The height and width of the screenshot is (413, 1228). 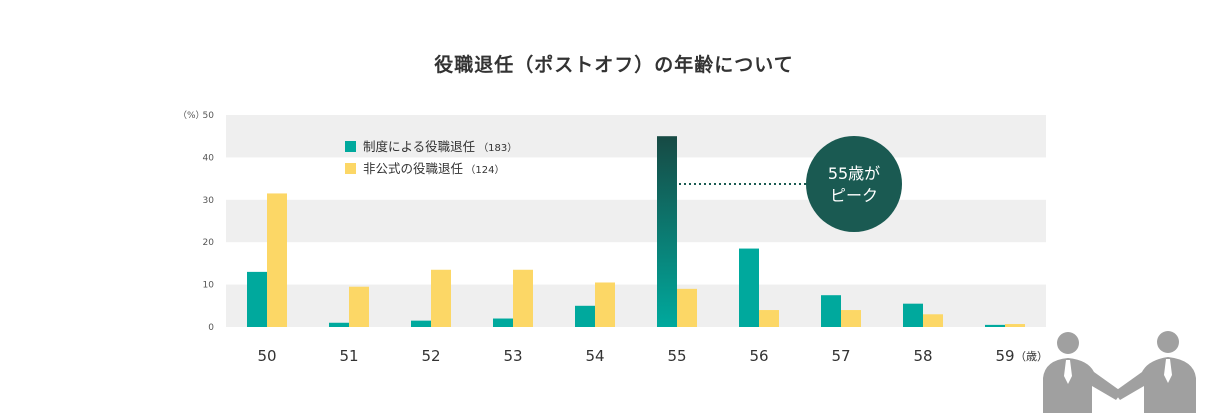 What do you see at coordinates (854, 195) in the screenshot?
I see `annotation-text-line2: ピーク` at bounding box center [854, 195].